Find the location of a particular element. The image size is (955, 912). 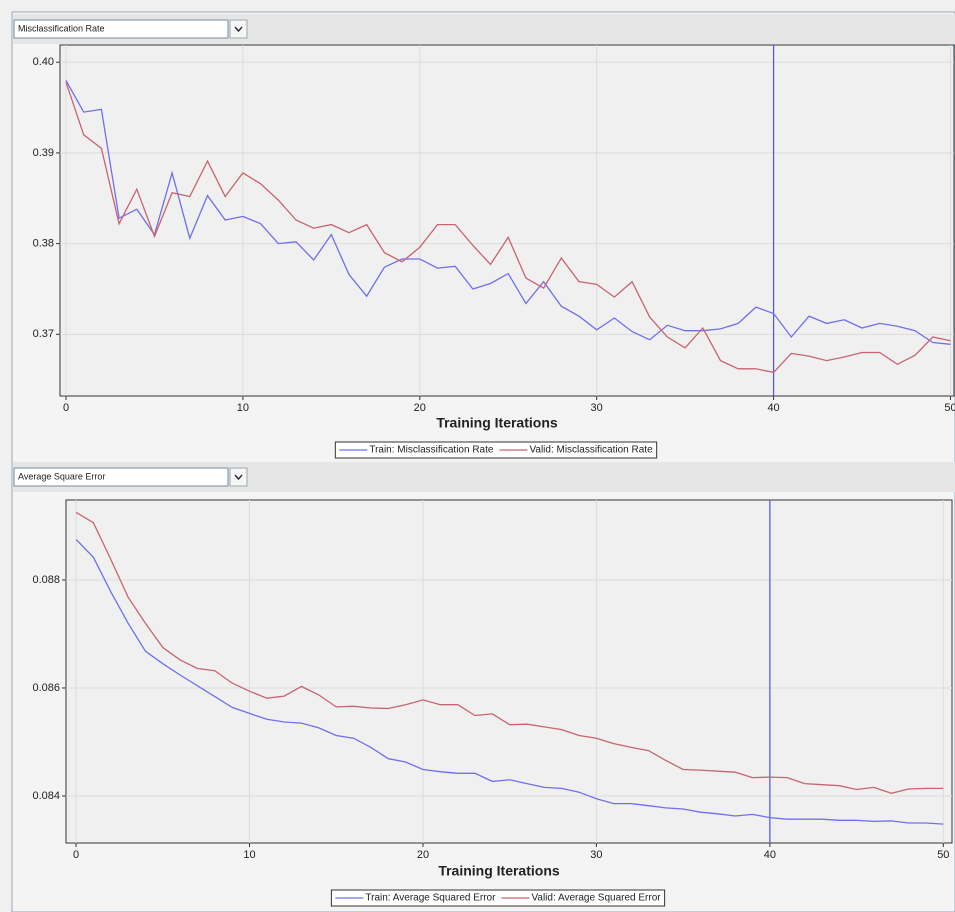

dropdown-label: Misclassification Rate is located at coordinates (61, 28).